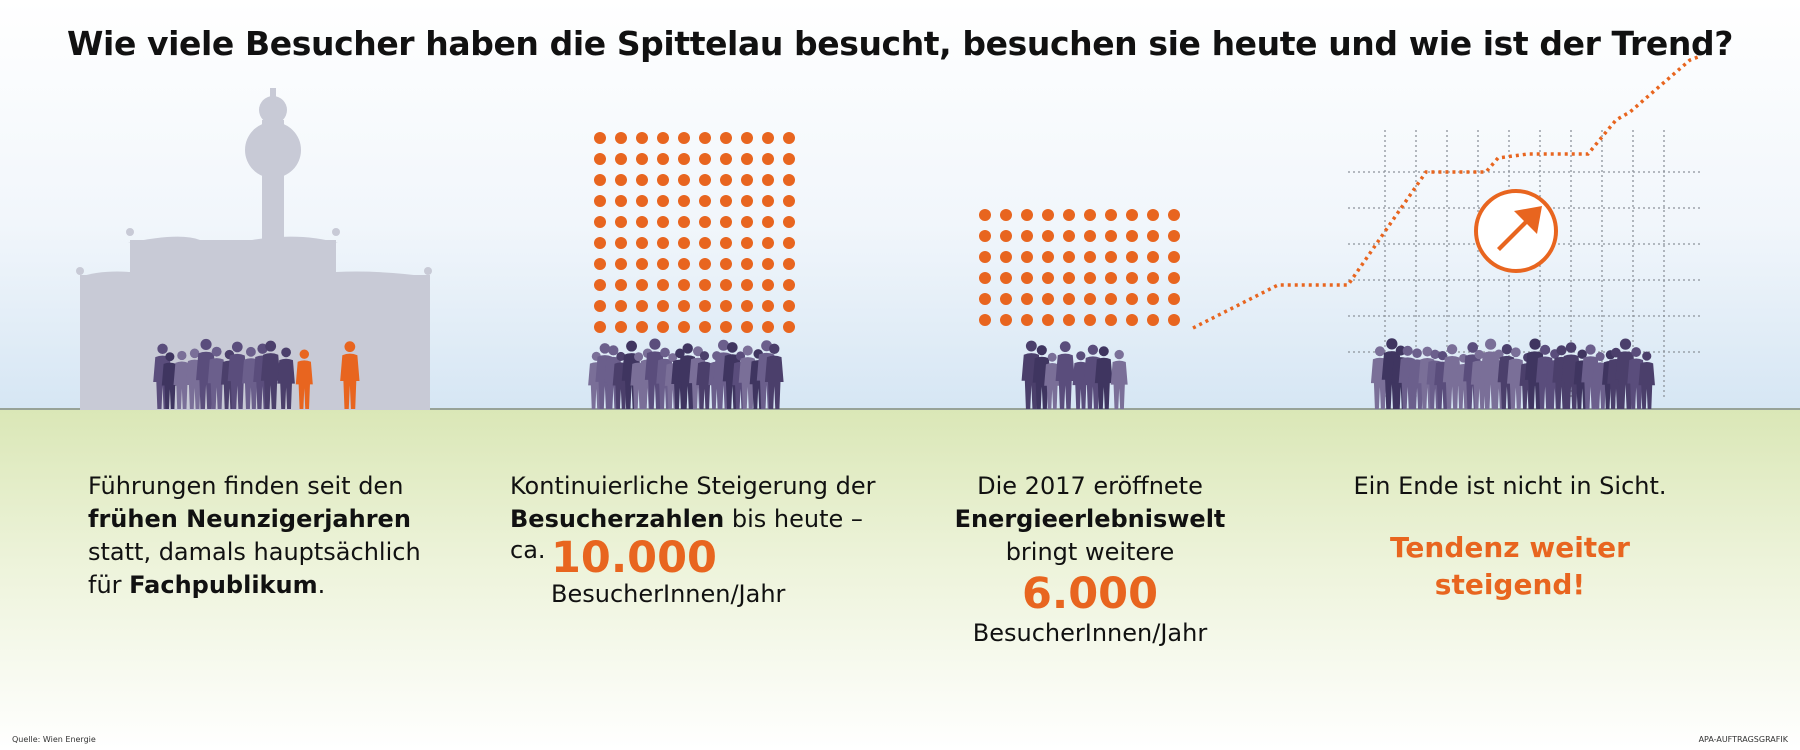 The width and height of the screenshot is (1800, 750). What do you see at coordinates (1090, 633) in the screenshot?
I see `panel-3-unit: BesucherInnen/Jahr` at bounding box center [1090, 633].